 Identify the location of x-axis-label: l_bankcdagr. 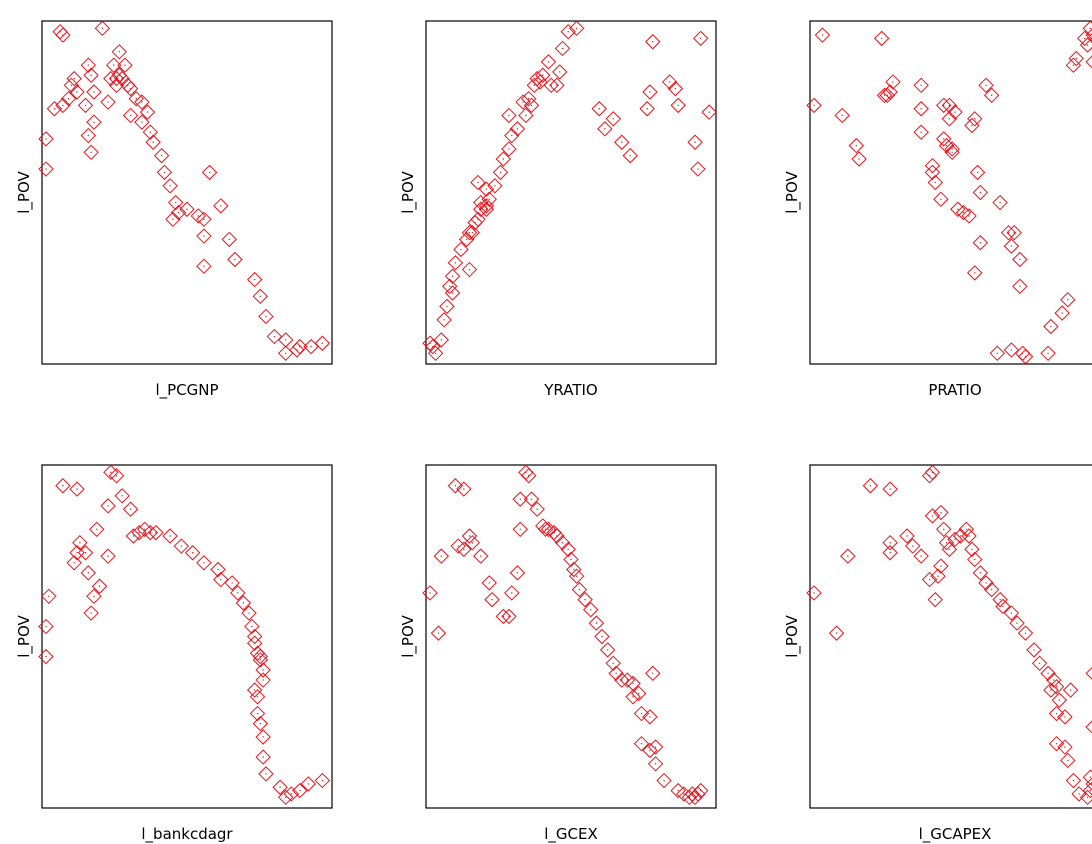
(187, 834).